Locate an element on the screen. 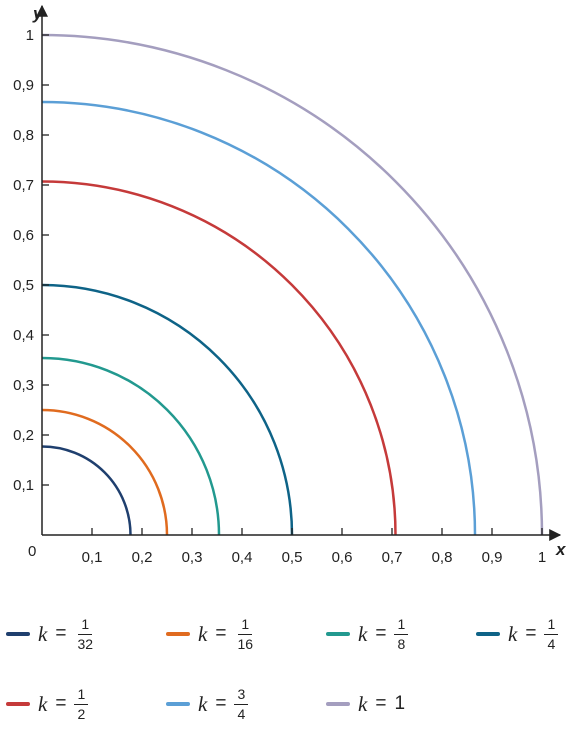 The width and height of the screenshot is (570, 734). legend-numerator: 3 is located at coordinates (241, 695).